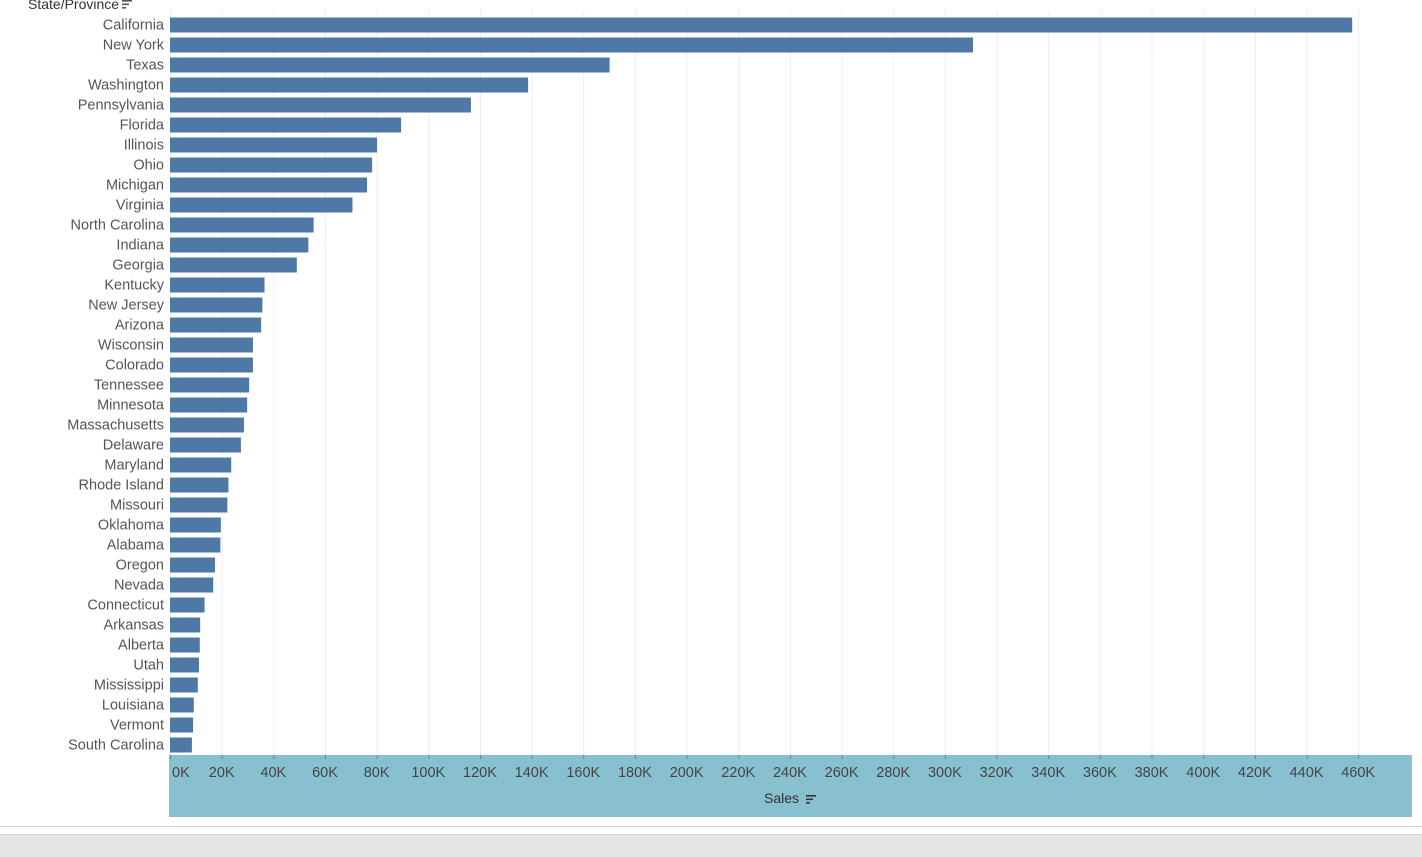 The width and height of the screenshot is (1422, 857). Describe the element at coordinates (201, 465) in the screenshot. I see `bar-maryland` at that location.